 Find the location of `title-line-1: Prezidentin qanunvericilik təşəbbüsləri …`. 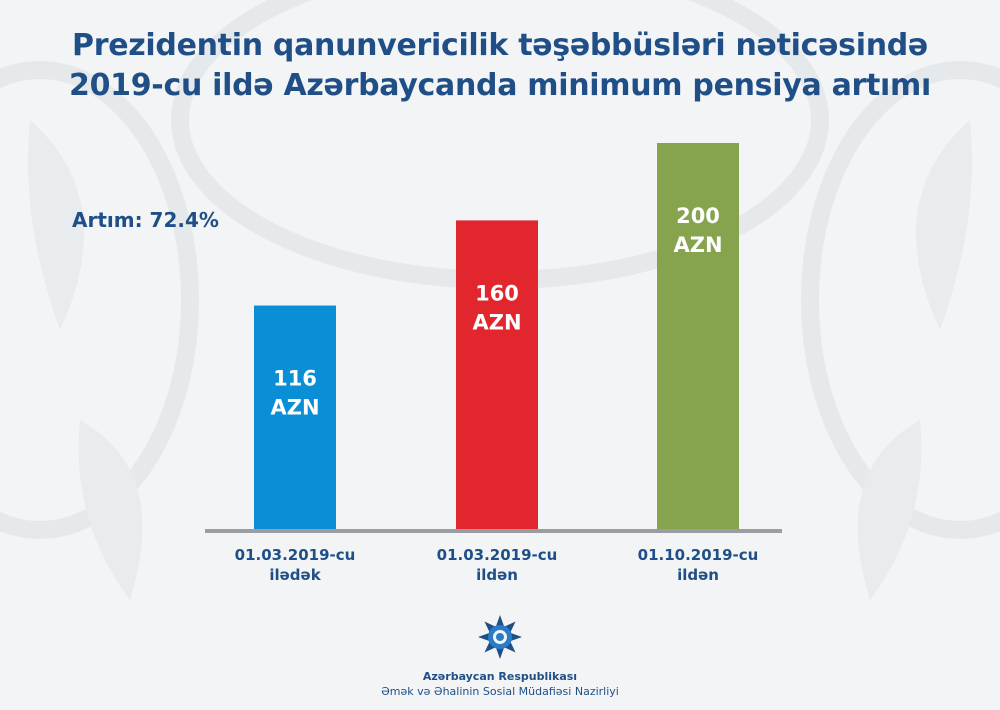

title-line-1: Prezidentin qanunvericilik təşəbbüsləri … is located at coordinates (500, 45).